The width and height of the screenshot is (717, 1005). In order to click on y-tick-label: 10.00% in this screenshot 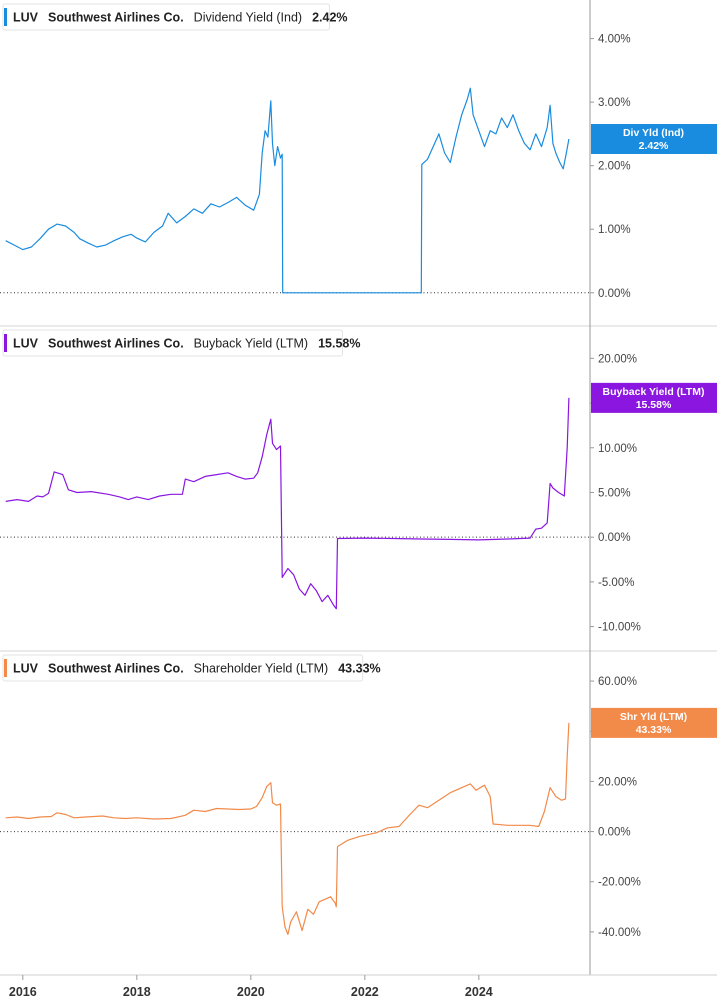, I will do `click(617, 449)`.